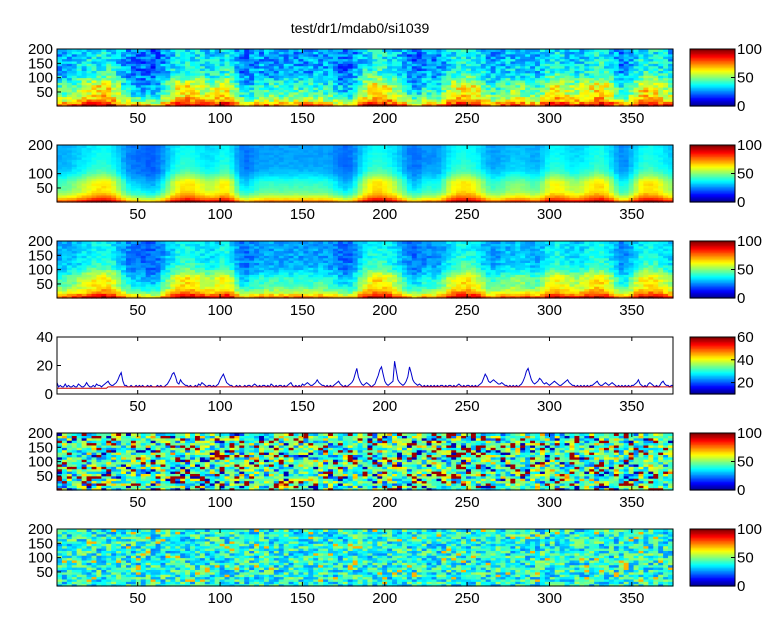 This screenshot has height=635, width=784. What do you see at coordinates (220, 118) in the screenshot?
I see `x-tick-label: 100` at bounding box center [220, 118].